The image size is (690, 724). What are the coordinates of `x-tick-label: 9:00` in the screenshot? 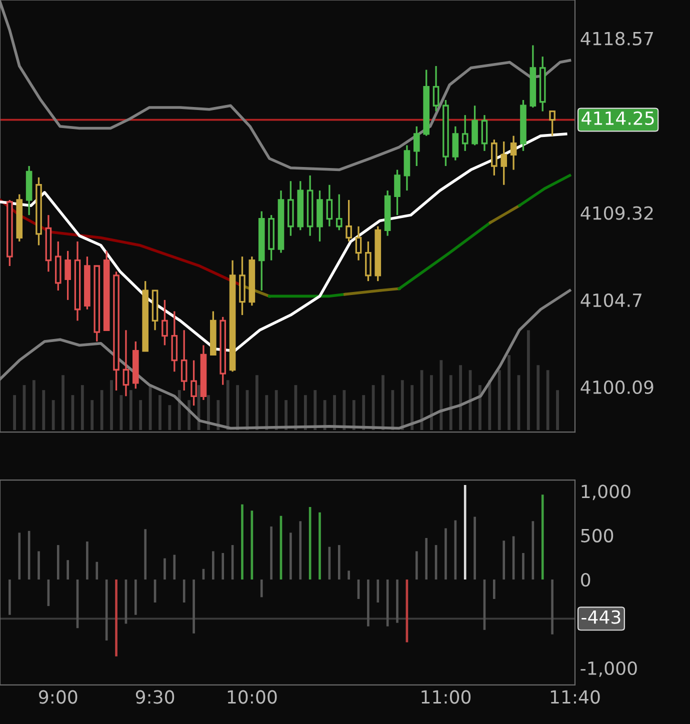 It's located at (58, 697).